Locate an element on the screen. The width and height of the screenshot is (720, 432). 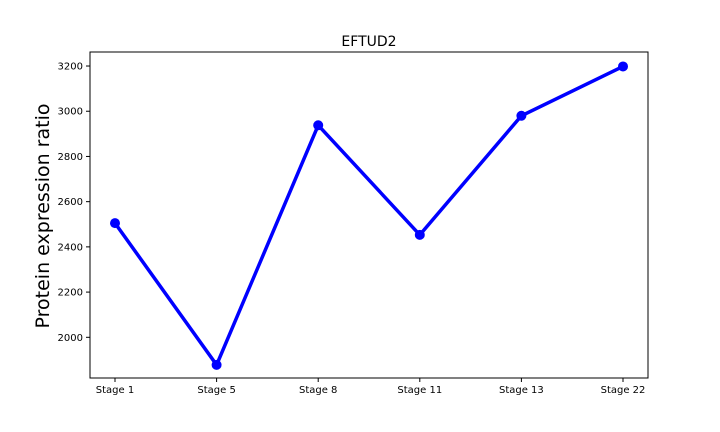
x-tick-label: Stage 5 is located at coordinates (216, 390).